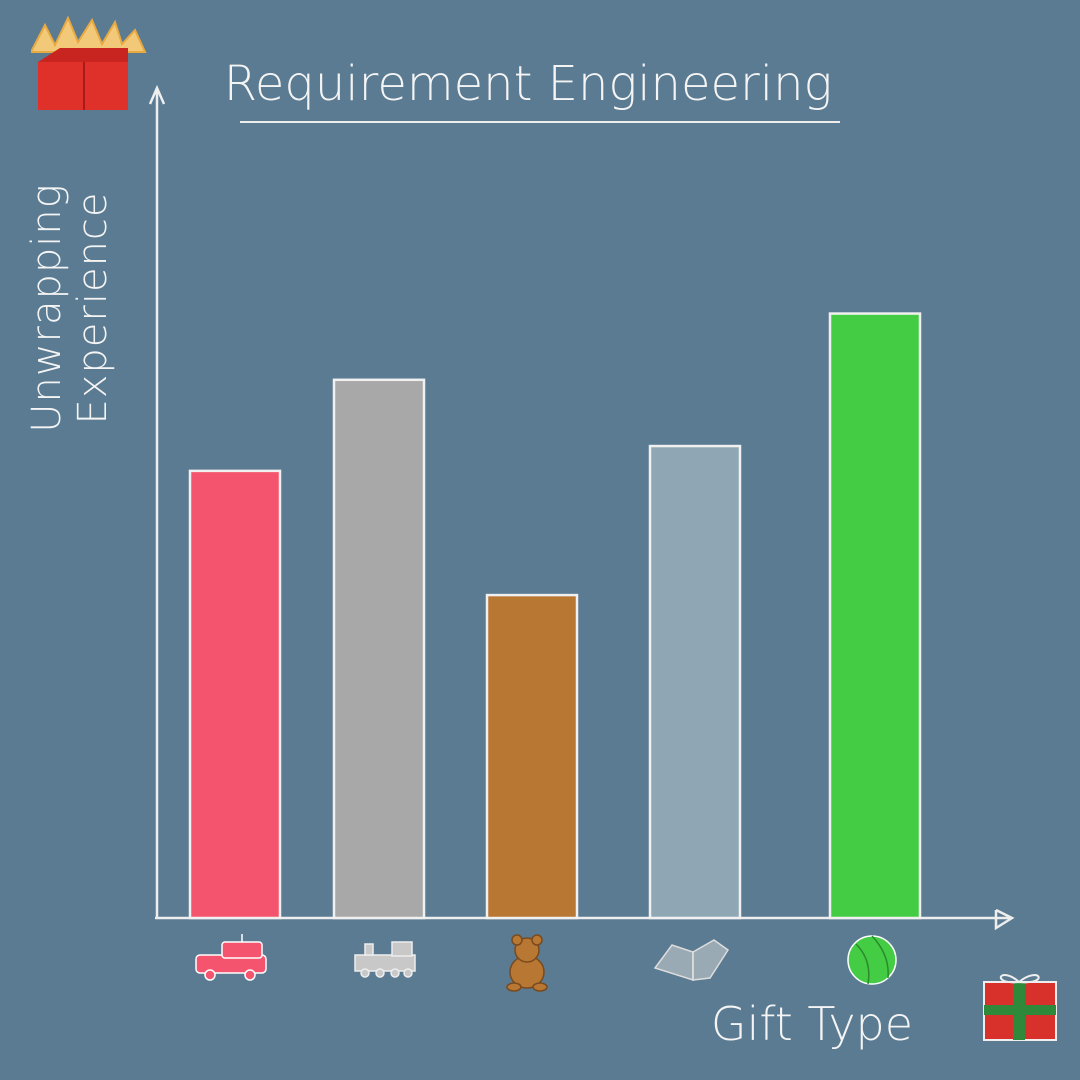  Describe the element at coordinates (70, 308) in the screenshot. I see `y-axis-label: Unwrapping Experience` at that location.